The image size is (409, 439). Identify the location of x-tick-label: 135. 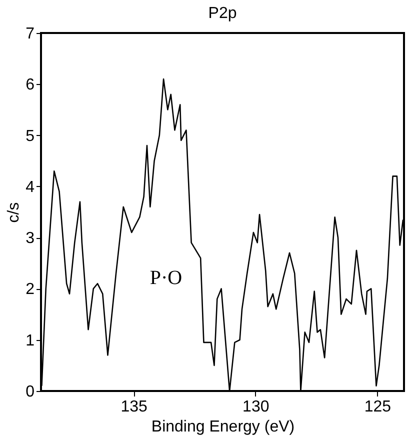
(134, 407).